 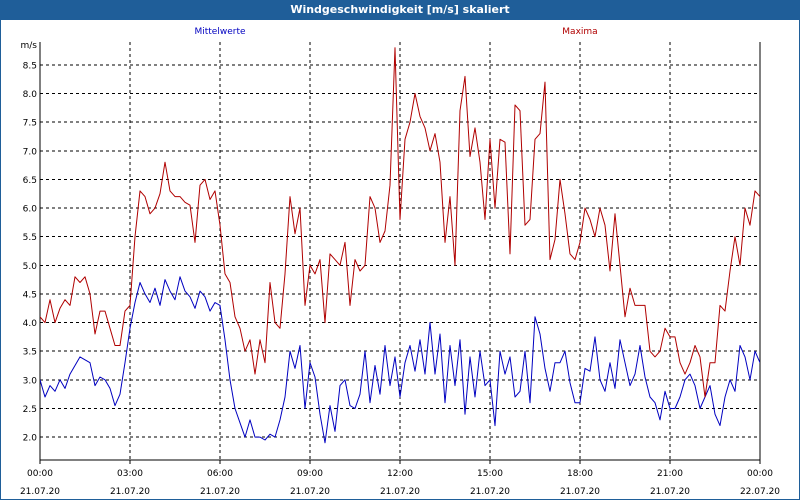 I want to click on x-tick-time: 15:00, so click(x=490, y=474).